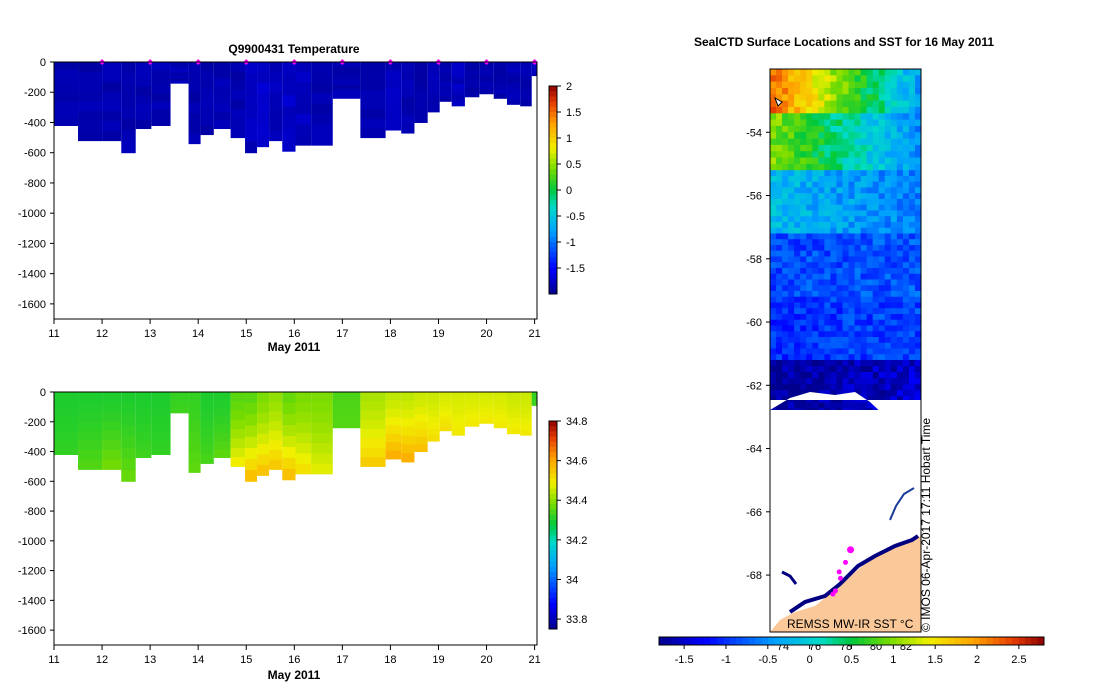  I want to click on seal-position-marker, so click(833, 594).